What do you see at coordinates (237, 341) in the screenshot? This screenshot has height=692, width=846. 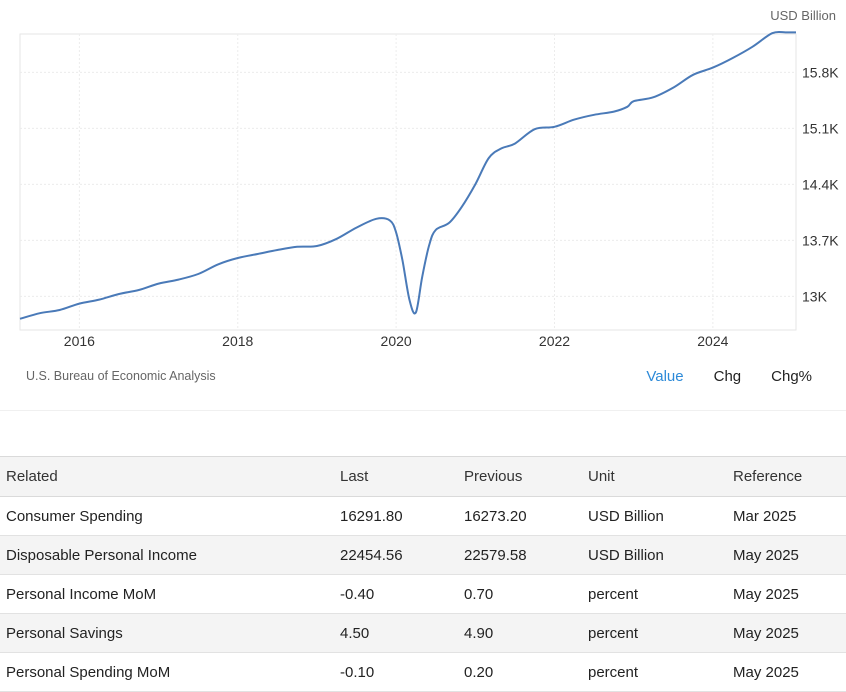 I see `x-tick-label: 2018` at bounding box center [237, 341].